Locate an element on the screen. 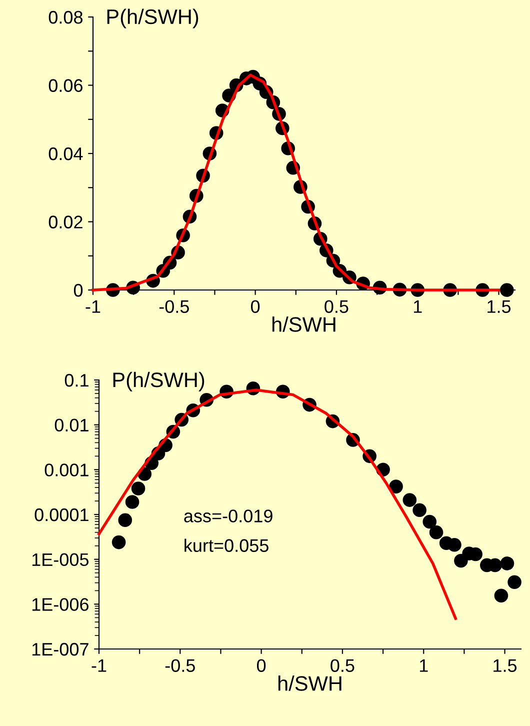 The image size is (530, 726). y-tick-label: 0.04 is located at coordinates (65, 153).